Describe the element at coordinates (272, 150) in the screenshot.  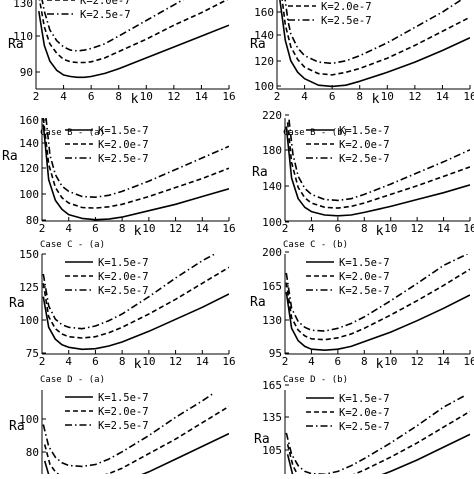
I see `y-tick-label: 180` at that location.